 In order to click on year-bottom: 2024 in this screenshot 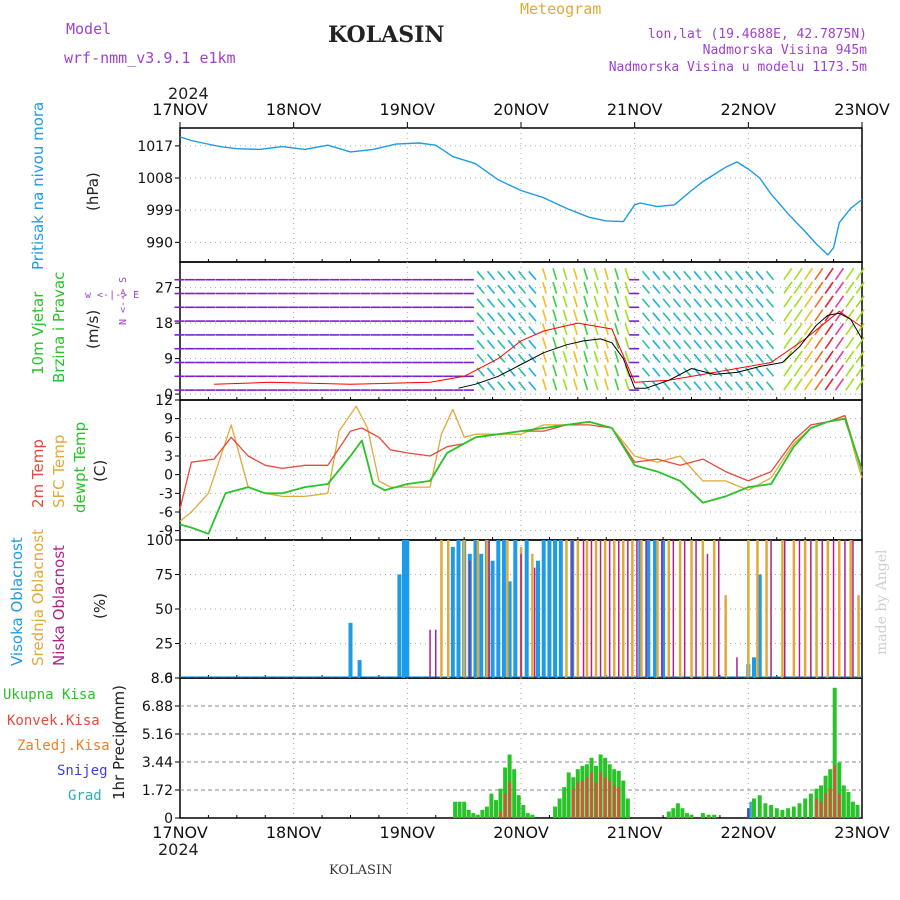, I will do `click(178, 849)`.